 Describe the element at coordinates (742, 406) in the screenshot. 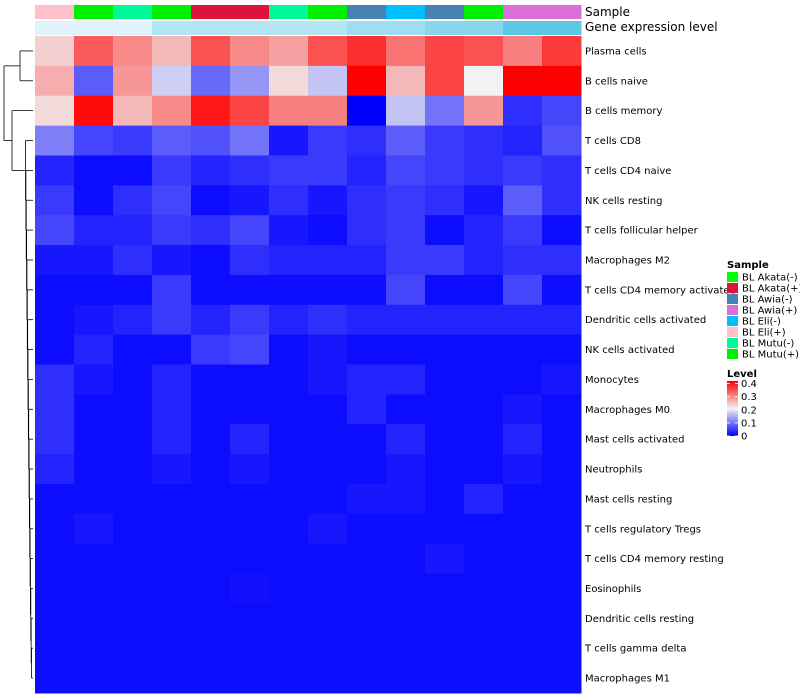

I see `level-legend: Level 0.4 0.3 0.2 0.1 0` at that location.